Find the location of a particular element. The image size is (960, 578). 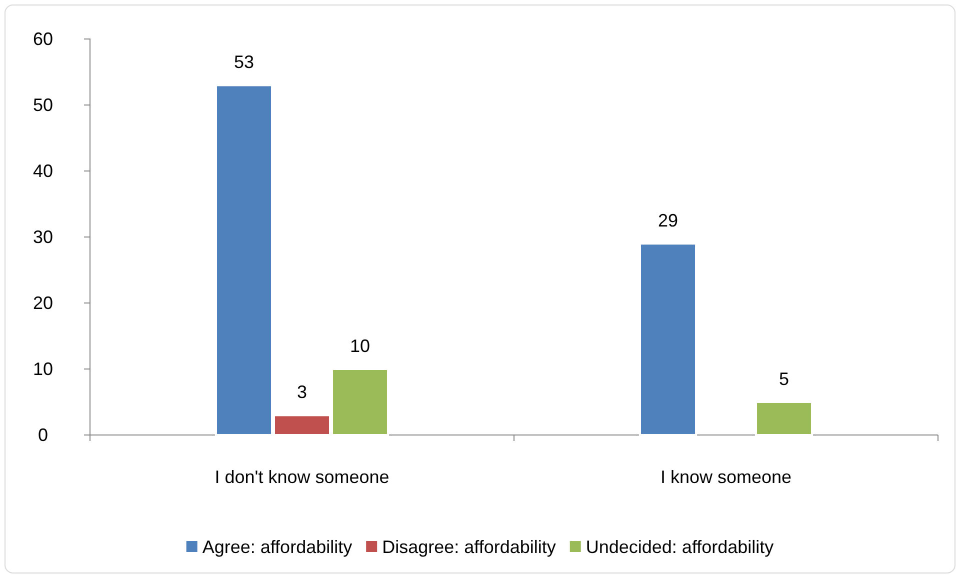

legend-label: Undecided: affordability is located at coordinates (680, 547).